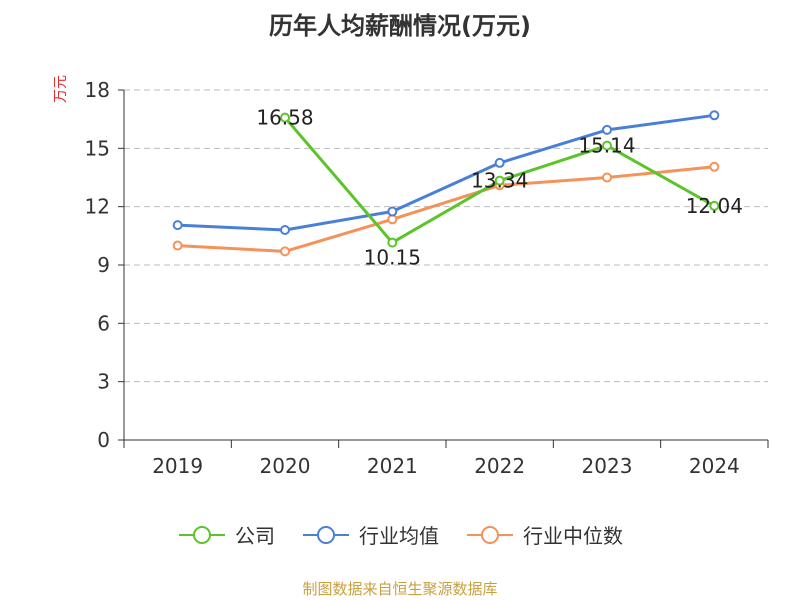 Image resolution: width=800 pixels, height=600 pixels. I want to click on legend-industry-median-marker-icon, so click(490, 534).